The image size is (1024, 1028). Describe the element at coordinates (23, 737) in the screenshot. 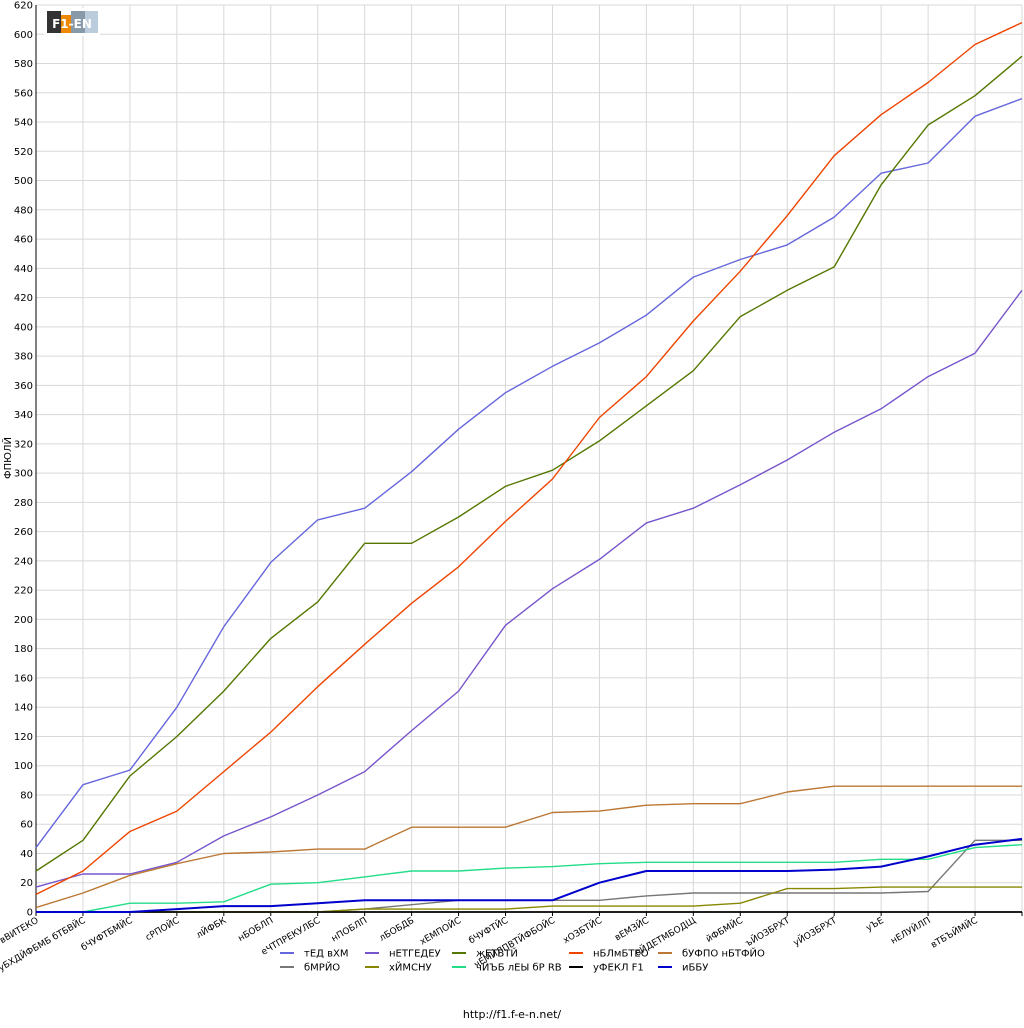

I see `y-tick-label: 120` at that location.